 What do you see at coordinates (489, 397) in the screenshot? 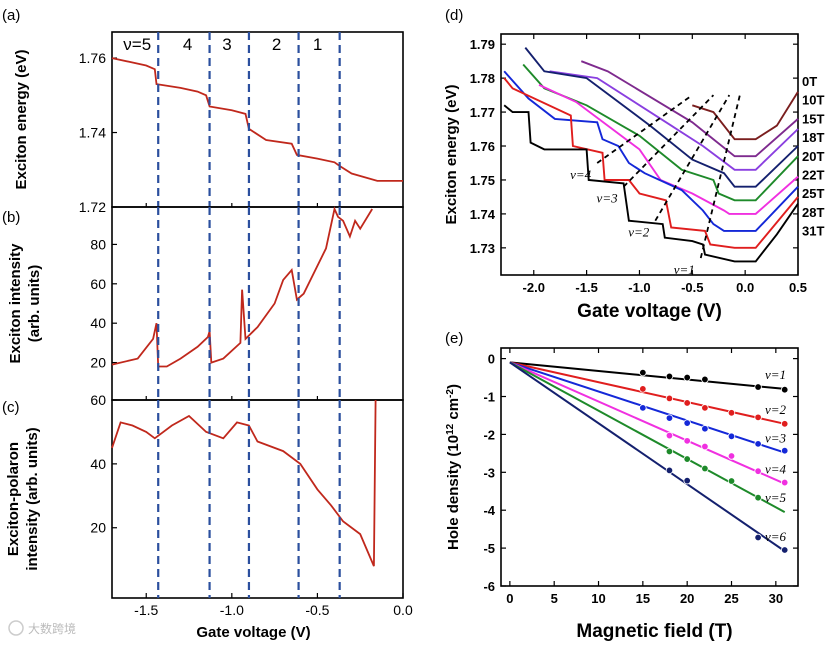
I see `y-tick-label: -1` at bounding box center [489, 397].